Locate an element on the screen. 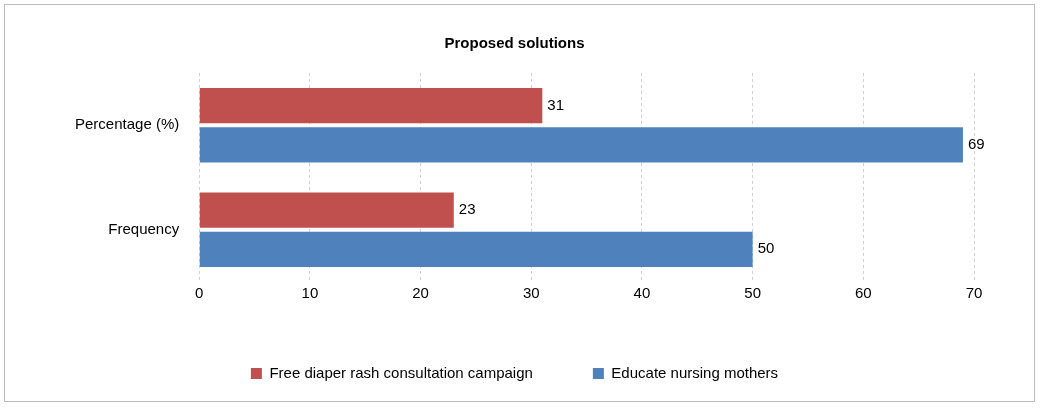 This screenshot has height=408, width=1041. data-label: 50 is located at coordinates (766, 248).